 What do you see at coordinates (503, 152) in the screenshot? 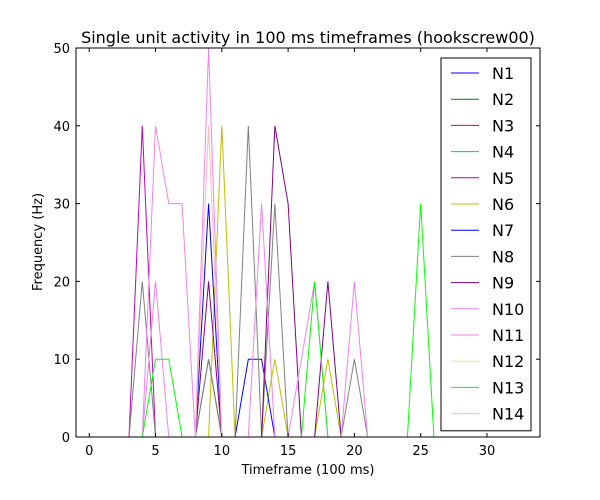
I see `legend-label-n4: N4` at bounding box center [503, 152].